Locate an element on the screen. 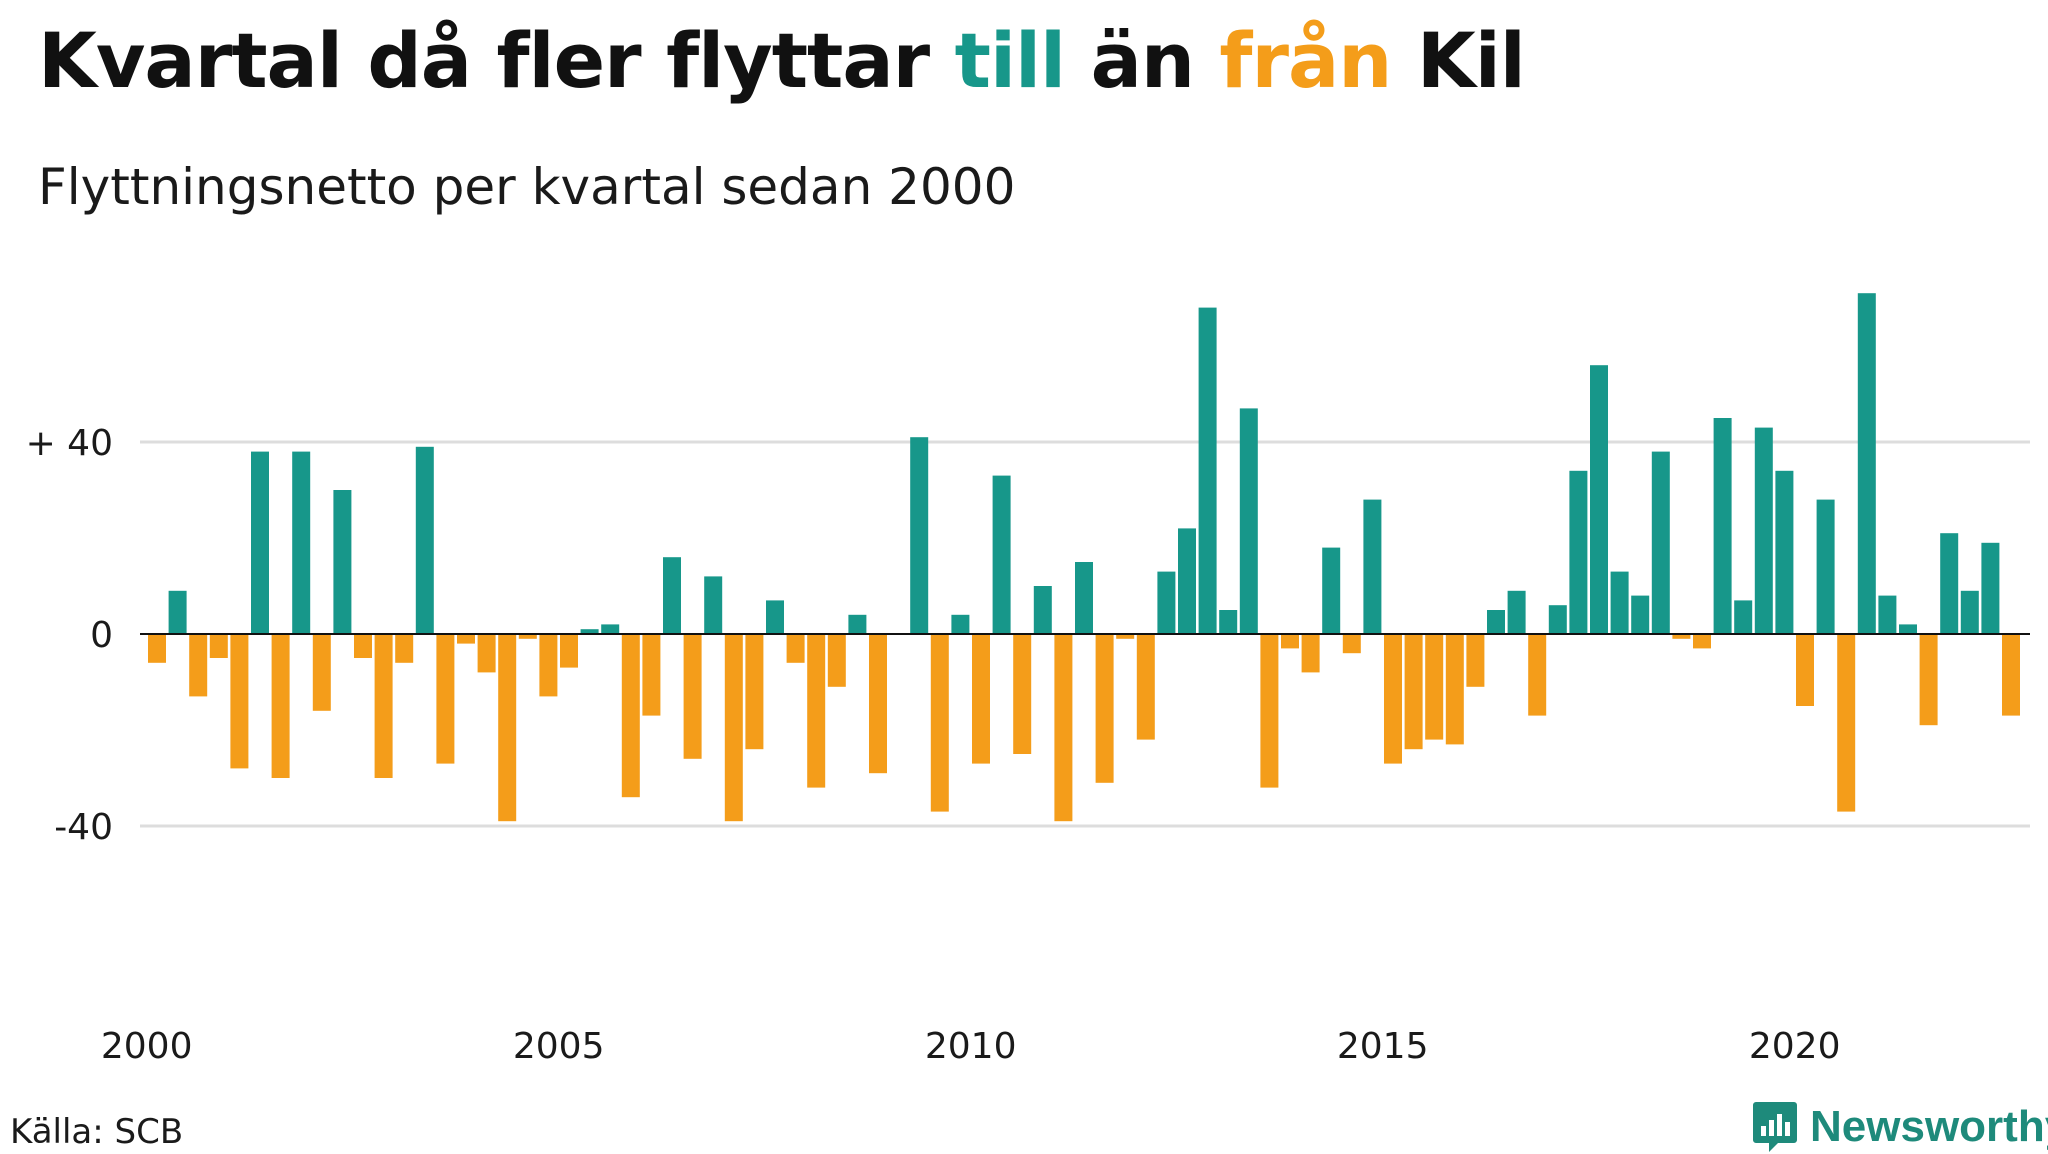 This screenshot has height=1154, width=2048. y-tick-label: 0 is located at coordinates (101, 635).